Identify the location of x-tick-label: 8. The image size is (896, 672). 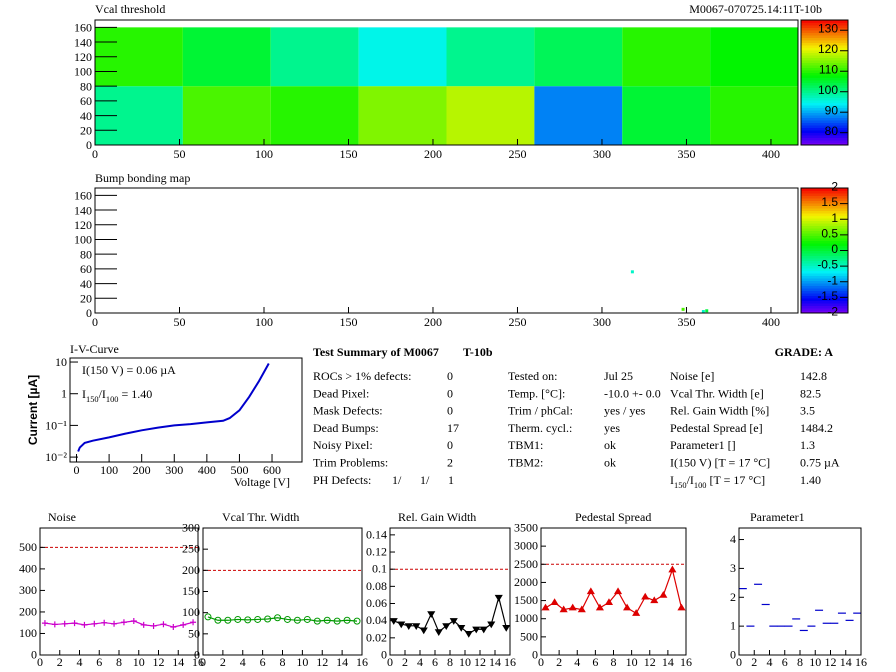
(119, 662).